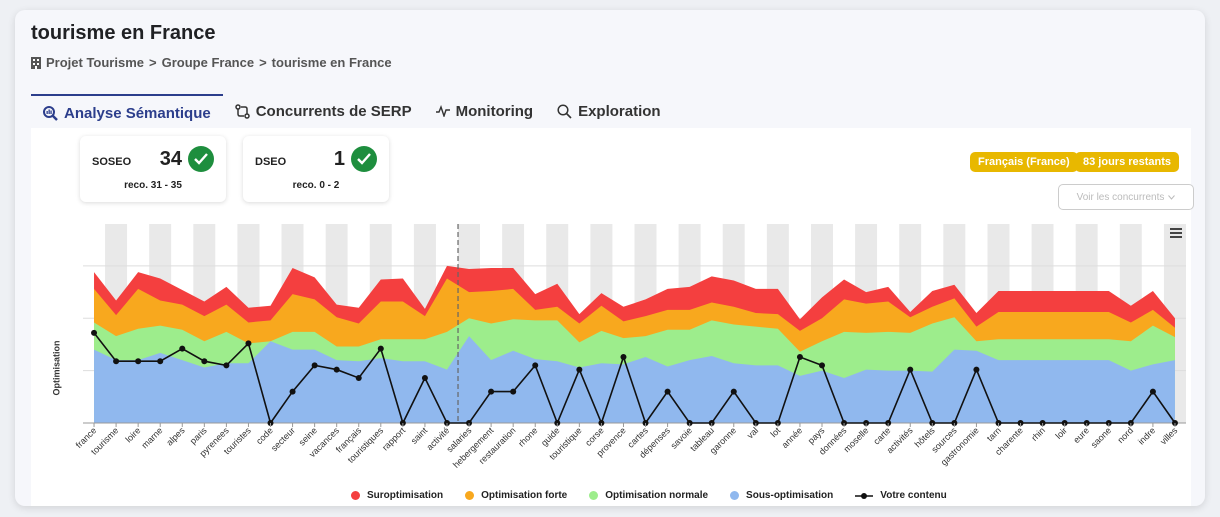 This screenshot has height=517, width=1220. I want to click on tab-label: Concurrents de SERP, so click(333, 111).